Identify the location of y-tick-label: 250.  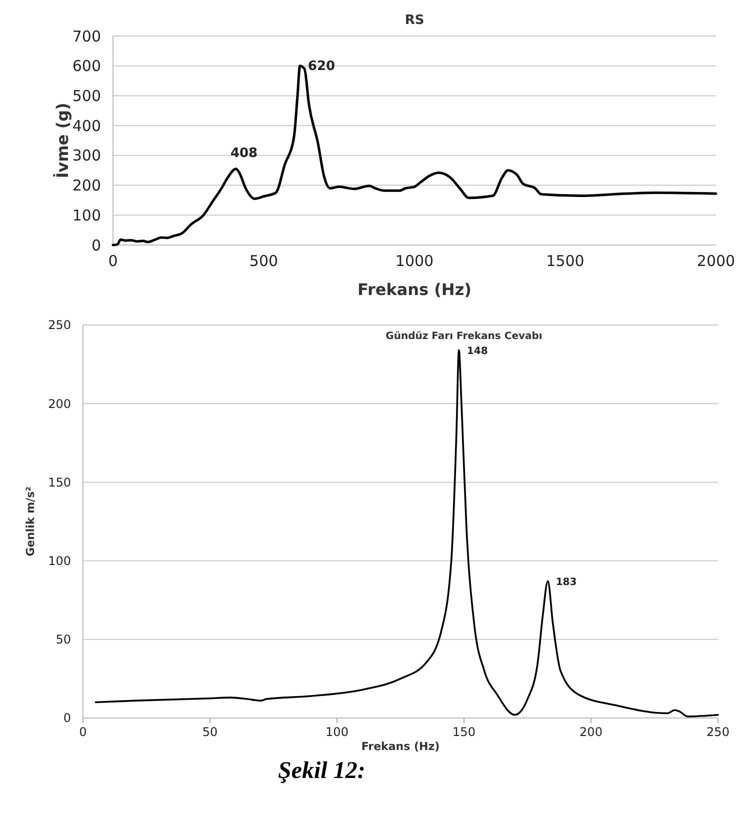
(59, 325).